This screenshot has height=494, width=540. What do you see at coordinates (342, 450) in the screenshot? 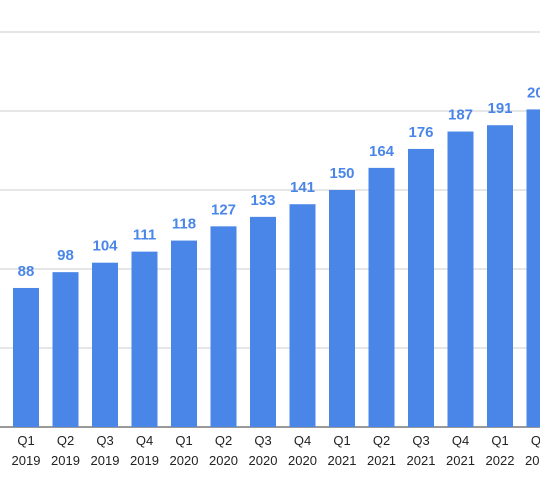
I see `x-tick-label: Q1 2021` at bounding box center [342, 450].